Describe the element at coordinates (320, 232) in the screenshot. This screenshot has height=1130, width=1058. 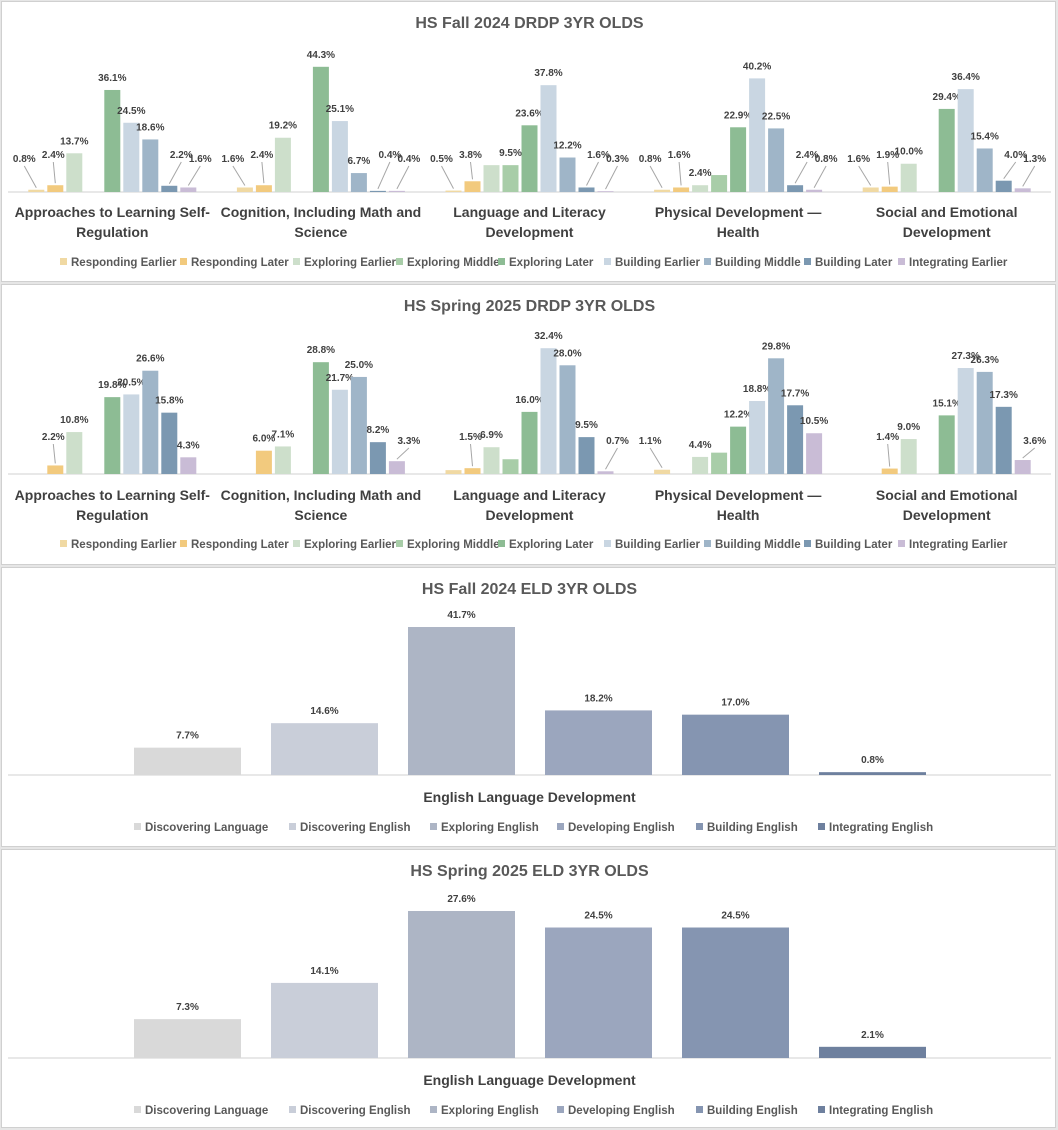
I see `category-label: Science` at that location.